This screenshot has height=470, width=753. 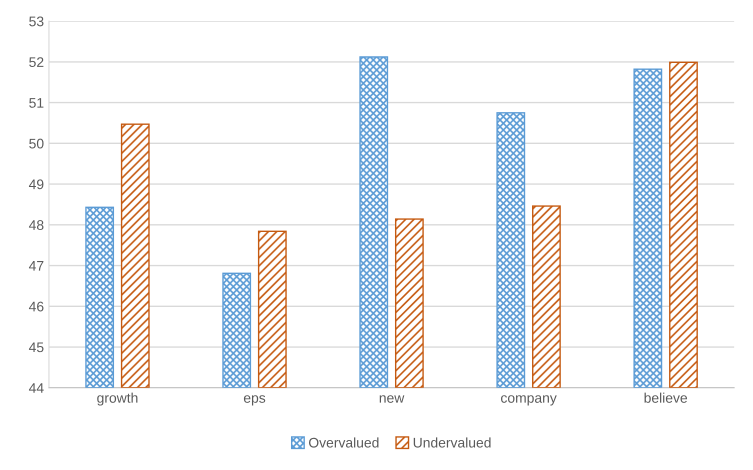 What do you see at coordinates (36, 388) in the screenshot?
I see `y-tick-label: 44` at bounding box center [36, 388].